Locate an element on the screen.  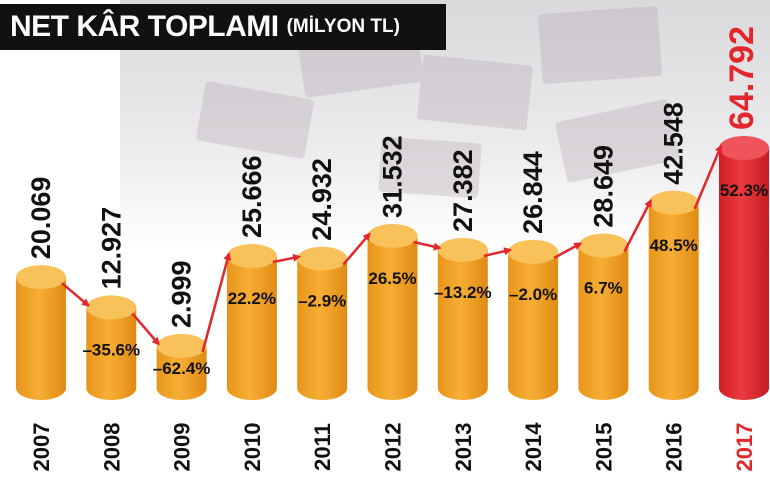
year-label-2007: 2007 is located at coordinates (41, 447).